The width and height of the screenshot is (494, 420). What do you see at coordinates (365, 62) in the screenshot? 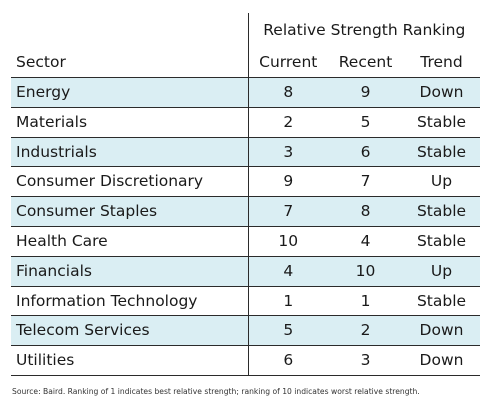
I see `recent-column-header: Recent` at bounding box center [365, 62].